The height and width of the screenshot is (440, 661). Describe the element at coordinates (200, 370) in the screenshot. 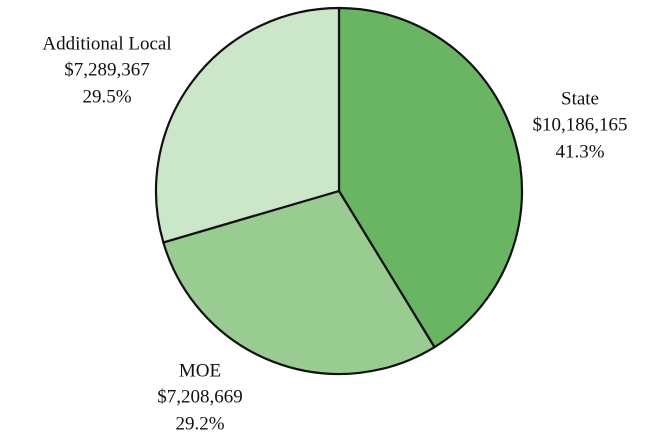

I see `slice-label: MOE` at that location.